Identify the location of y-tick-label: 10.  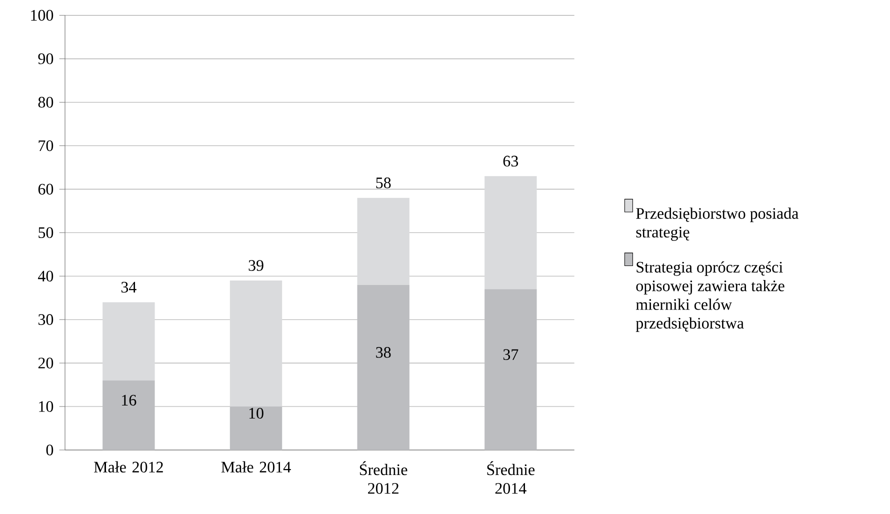
(46, 406).